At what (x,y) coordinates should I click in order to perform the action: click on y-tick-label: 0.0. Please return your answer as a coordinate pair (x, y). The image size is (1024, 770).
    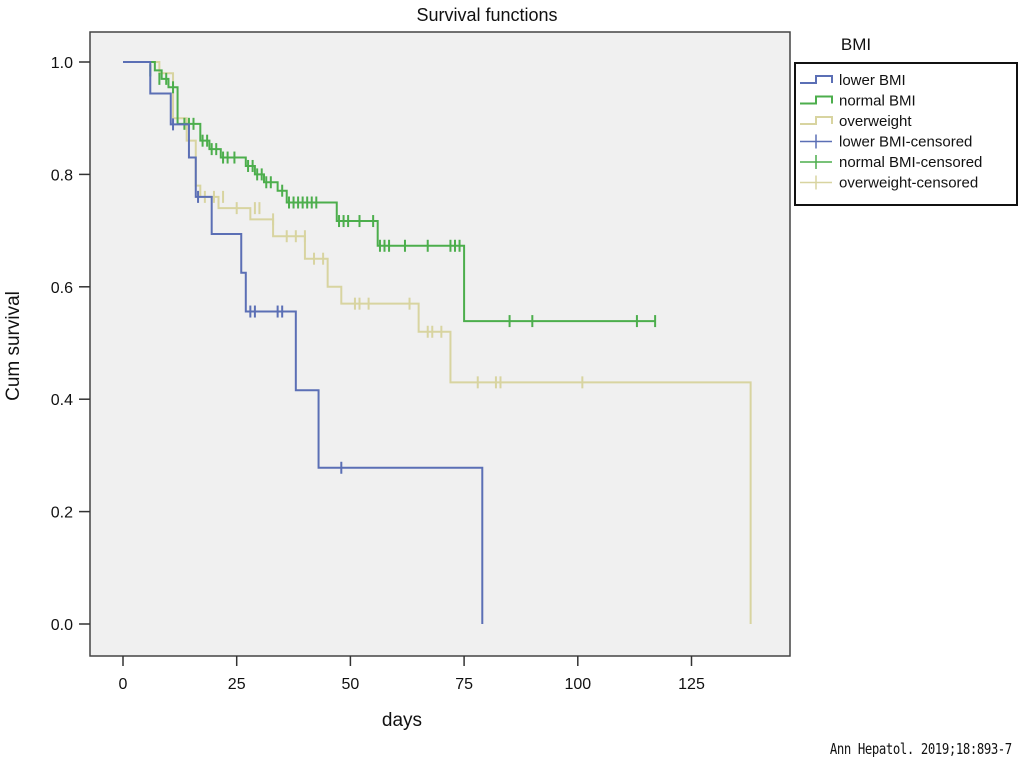
    Looking at the image, I should click on (62, 625).